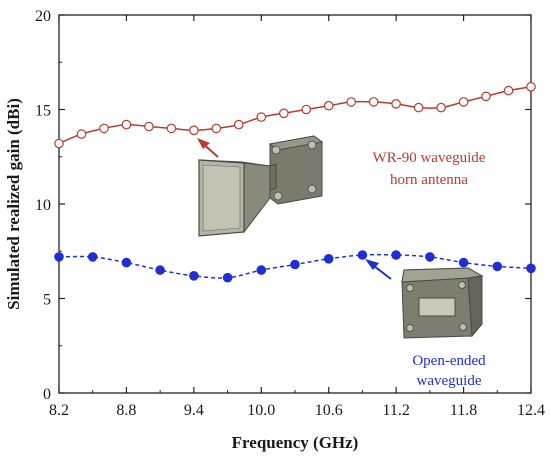  What do you see at coordinates (194, 410) in the screenshot?
I see `x-tick-label: 9.4` at bounding box center [194, 410].